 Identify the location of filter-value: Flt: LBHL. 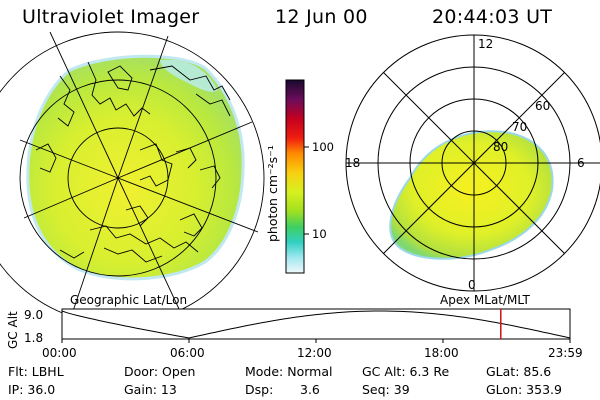
(36, 371).